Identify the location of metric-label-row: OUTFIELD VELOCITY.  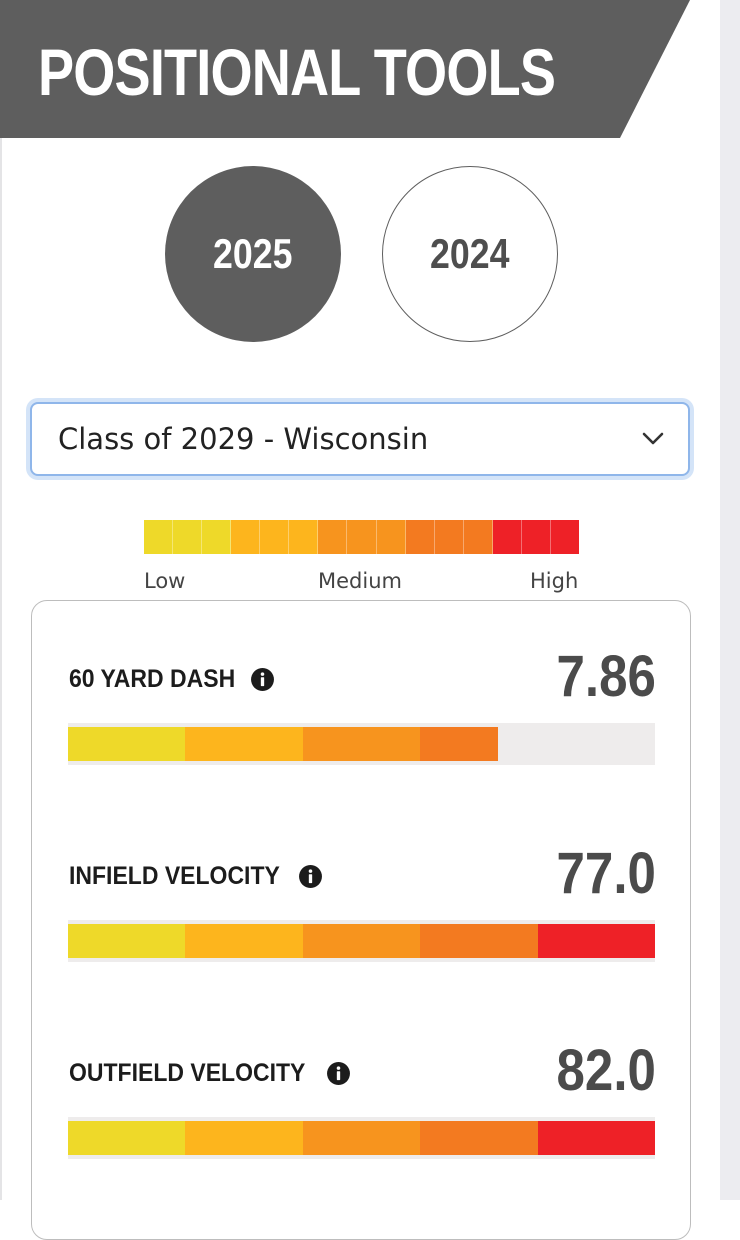
(210, 1073).